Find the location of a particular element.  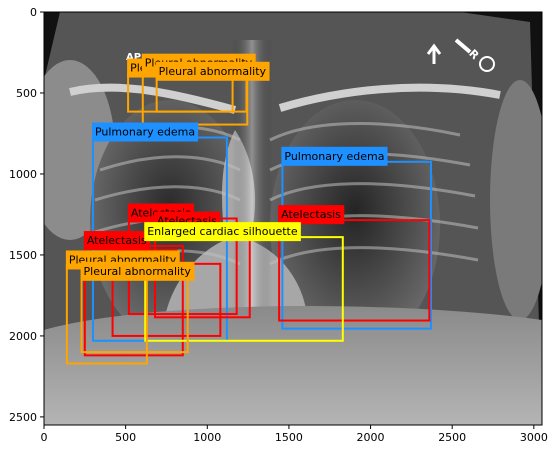

side-marker-icon: R is located at coordinates (474, 55).